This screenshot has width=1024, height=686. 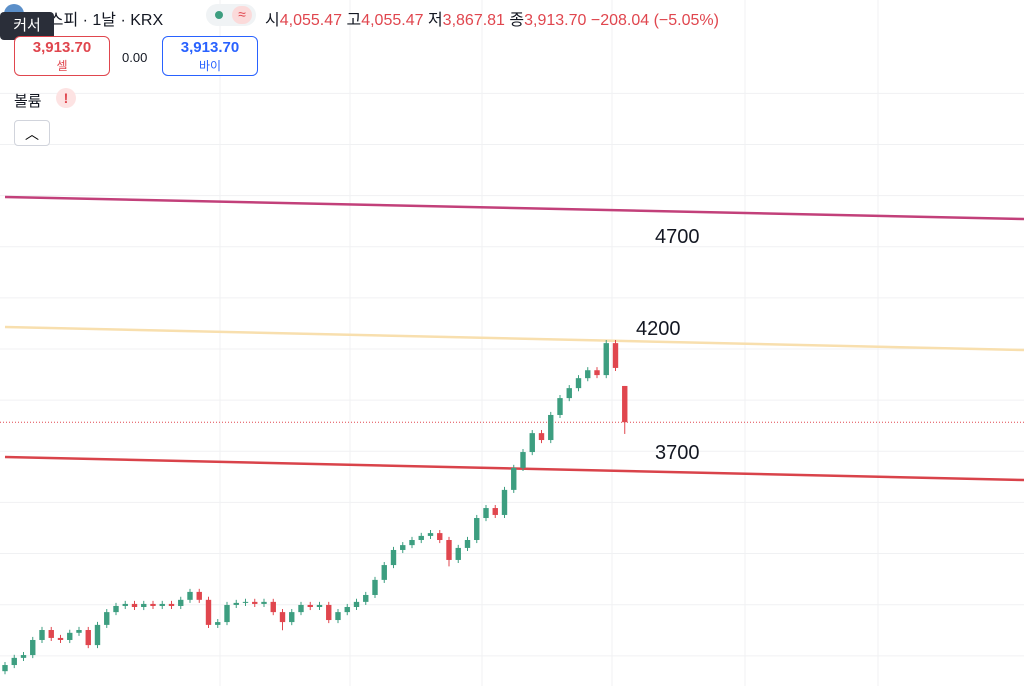 What do you see at coordinates (66, 98) in the screenshot?
I see `volume-badge: !` at bounding box center [66, 98].